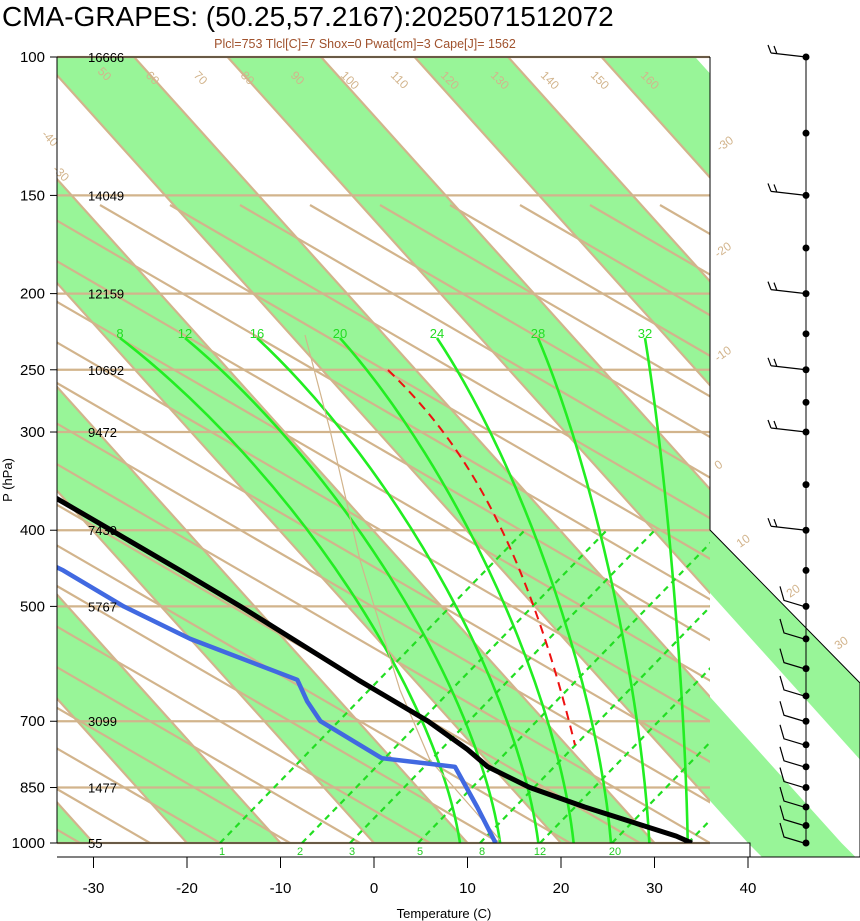  What do you see at coordinates (352, 852) in the screenshot?
I see `mixing-ratio-label: 3` at bounding box center [352, 852].